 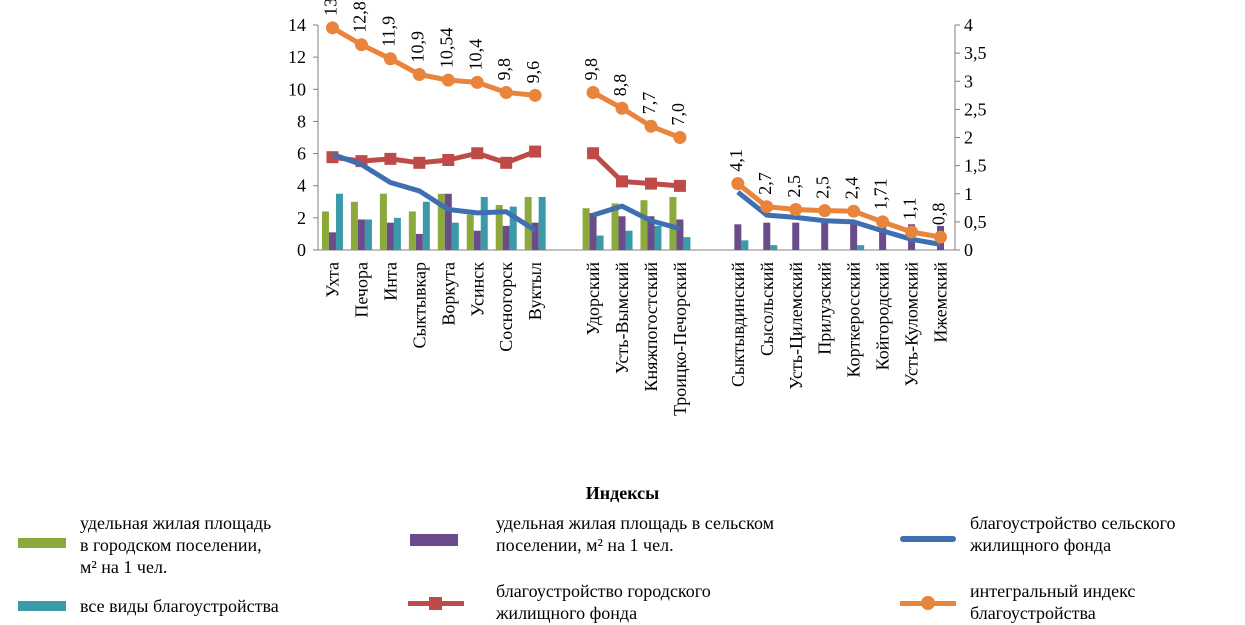 I want to click on right-tick-label: 2, so click(x=968, y=138).